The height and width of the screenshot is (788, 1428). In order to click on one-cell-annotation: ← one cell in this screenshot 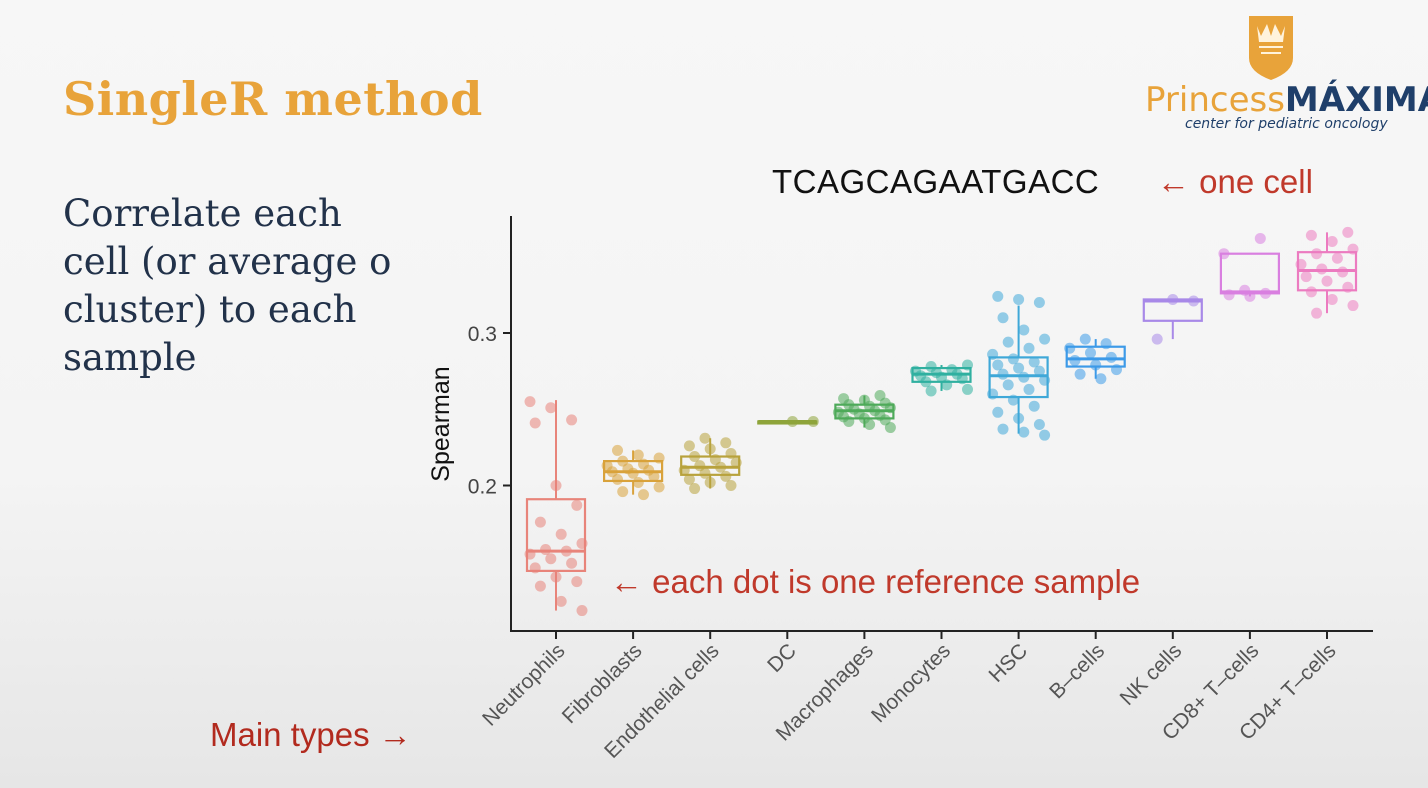, I will do `click(1235, 181)`.